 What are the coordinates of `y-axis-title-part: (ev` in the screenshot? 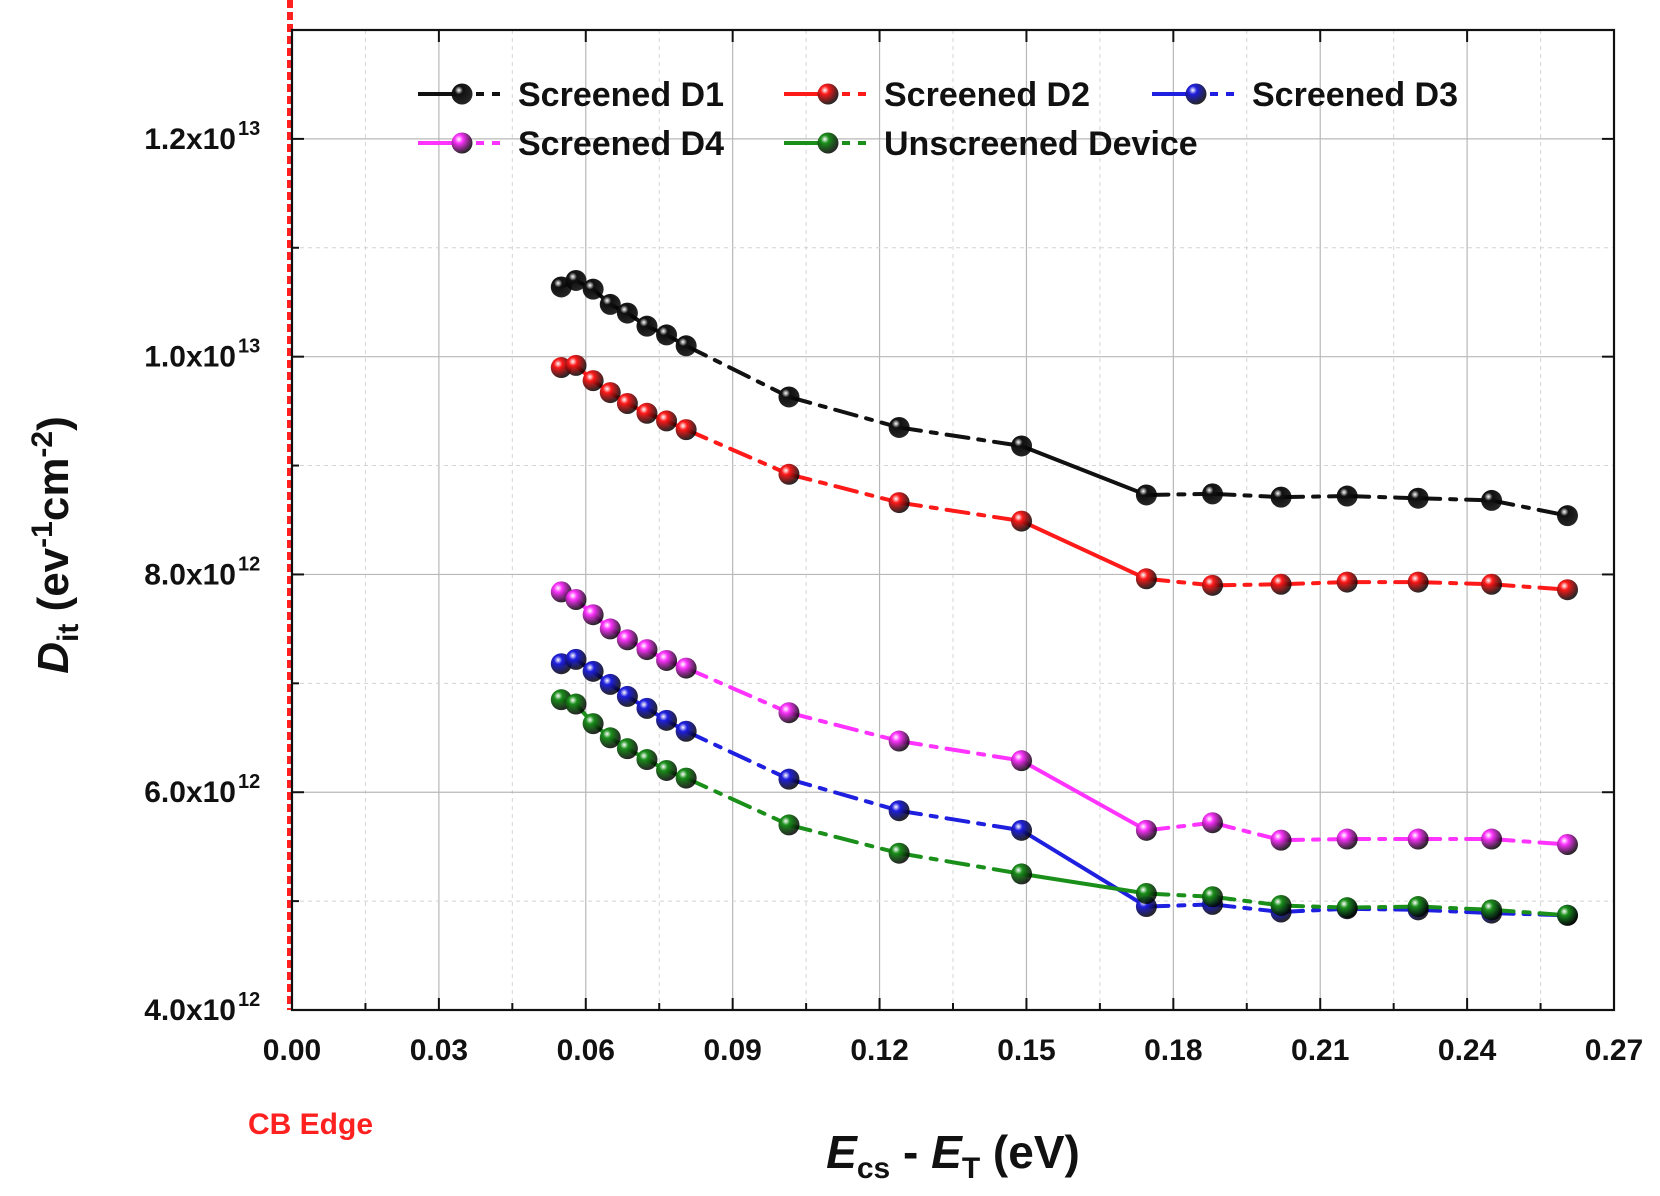 It's located at (53, 585).